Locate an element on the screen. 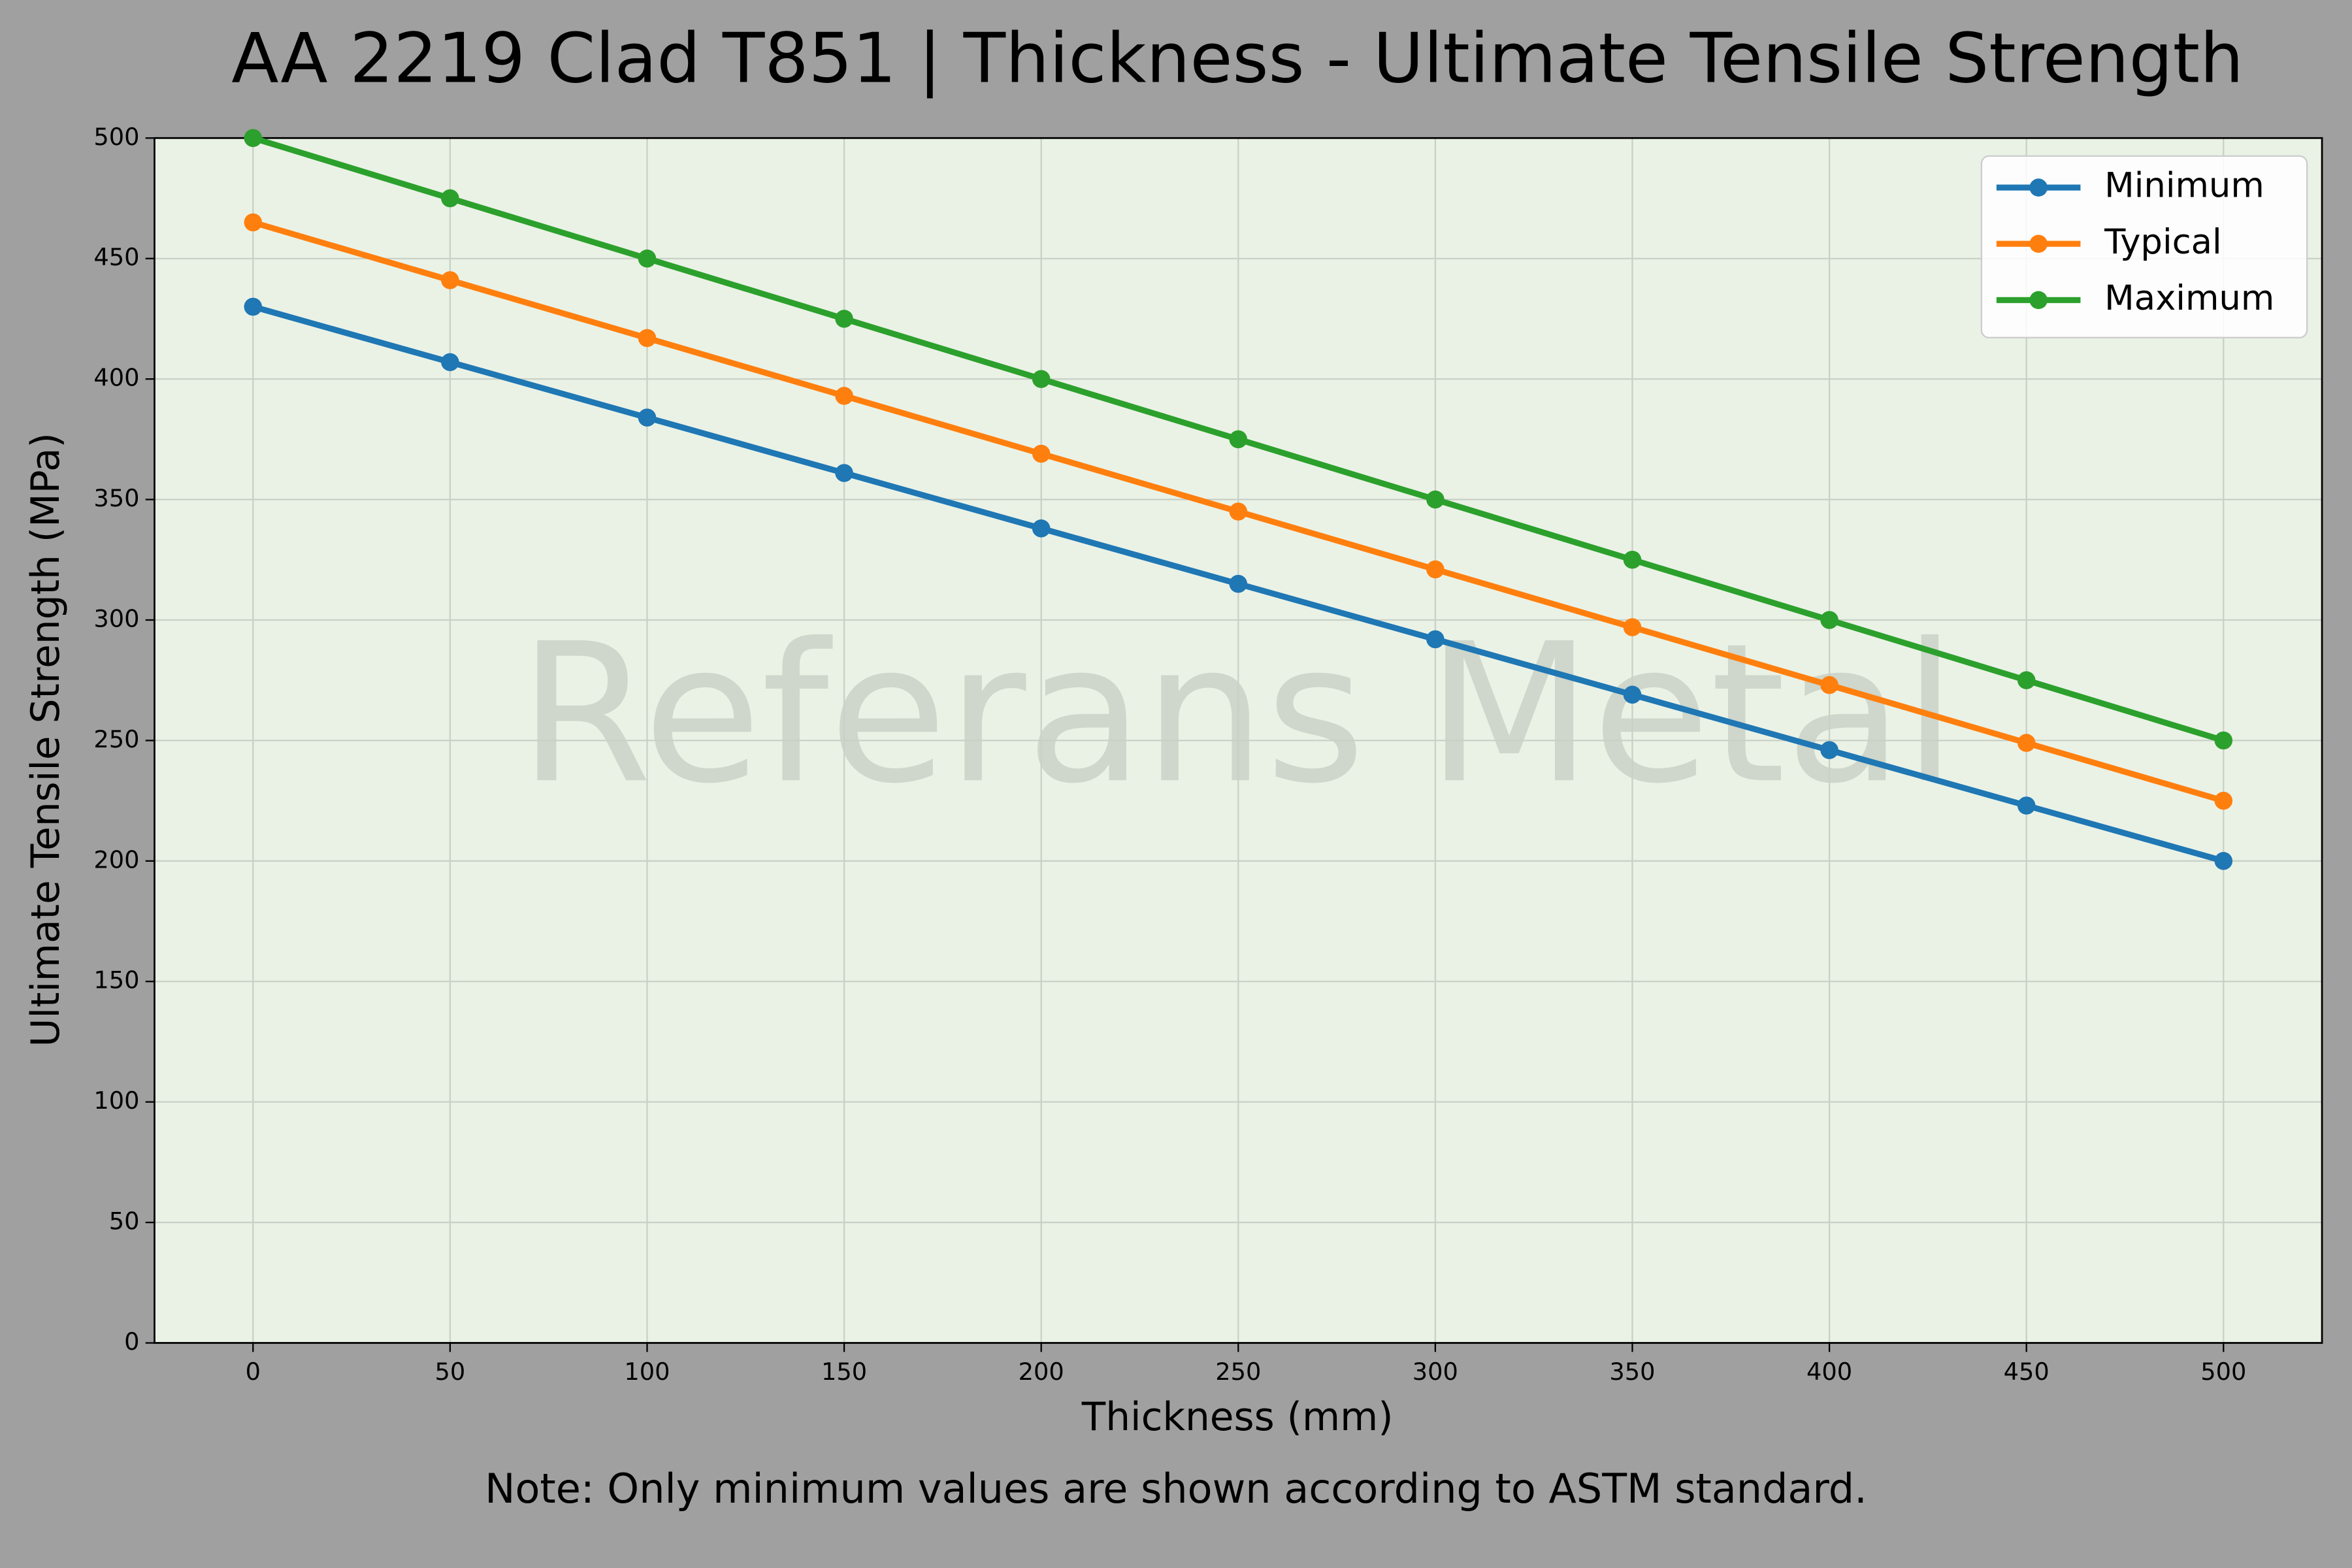 The width and height of the screenshot is (2352, 1568). y-tick-label: 100 is located at coordinates (116, 1100).